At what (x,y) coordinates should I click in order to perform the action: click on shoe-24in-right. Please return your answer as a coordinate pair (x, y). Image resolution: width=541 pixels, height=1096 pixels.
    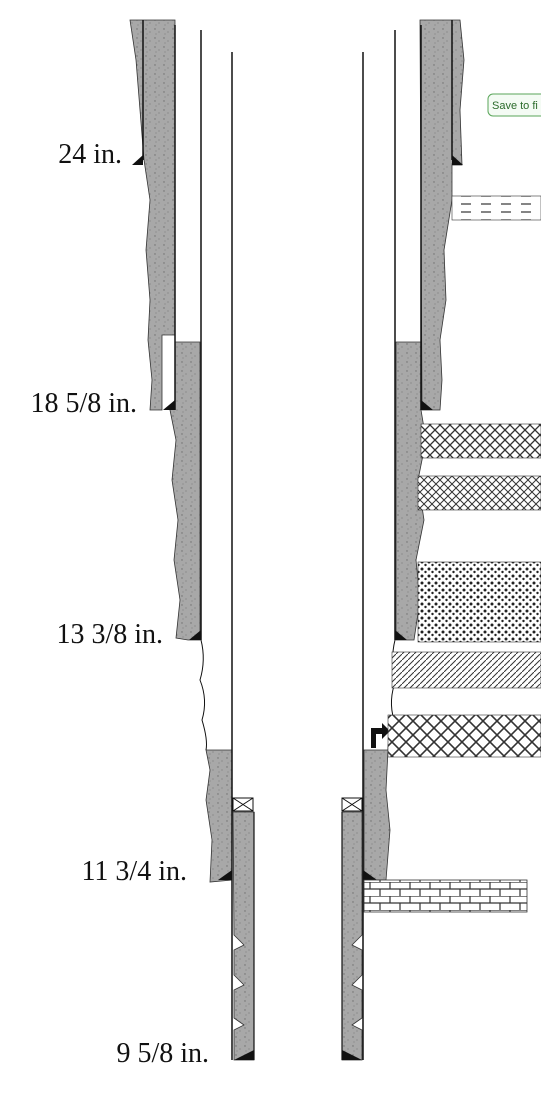
    Looking at the image, I should click on (457, 160).